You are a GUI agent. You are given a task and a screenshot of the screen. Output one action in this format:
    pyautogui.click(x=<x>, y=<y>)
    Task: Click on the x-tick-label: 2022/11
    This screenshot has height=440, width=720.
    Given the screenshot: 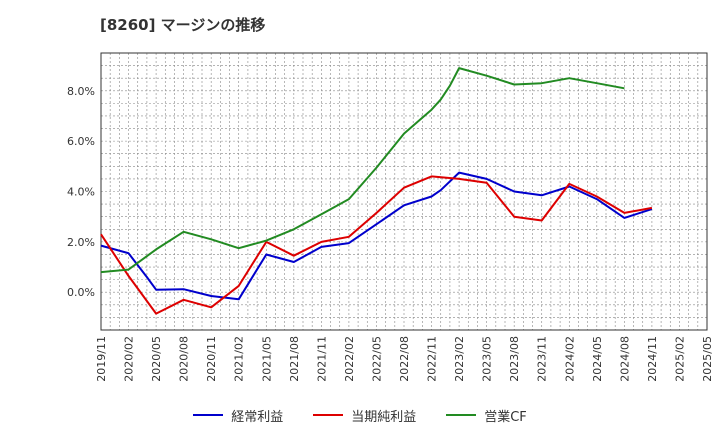 What is the action you would take?
    pyautogui.click(x=432, y=359)
    